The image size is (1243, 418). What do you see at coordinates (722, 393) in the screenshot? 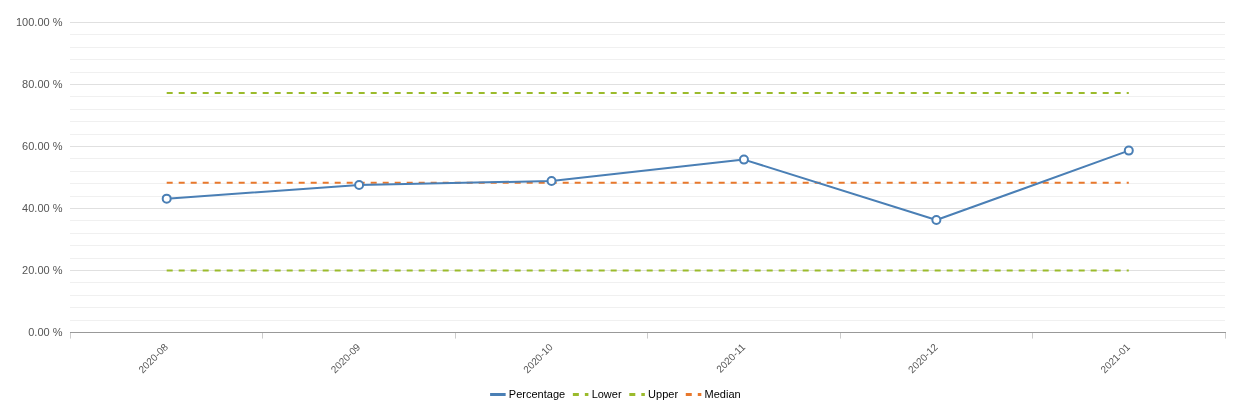
I see `legend-label: Median` at bounding box center [722, 393].